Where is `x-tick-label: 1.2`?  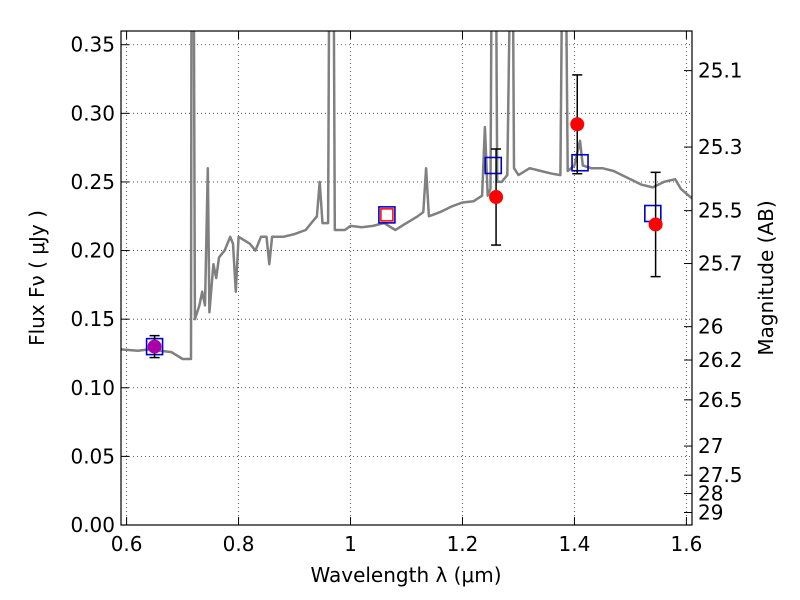 x-tick-label: 1.2 is located at coordinates (463, 544).